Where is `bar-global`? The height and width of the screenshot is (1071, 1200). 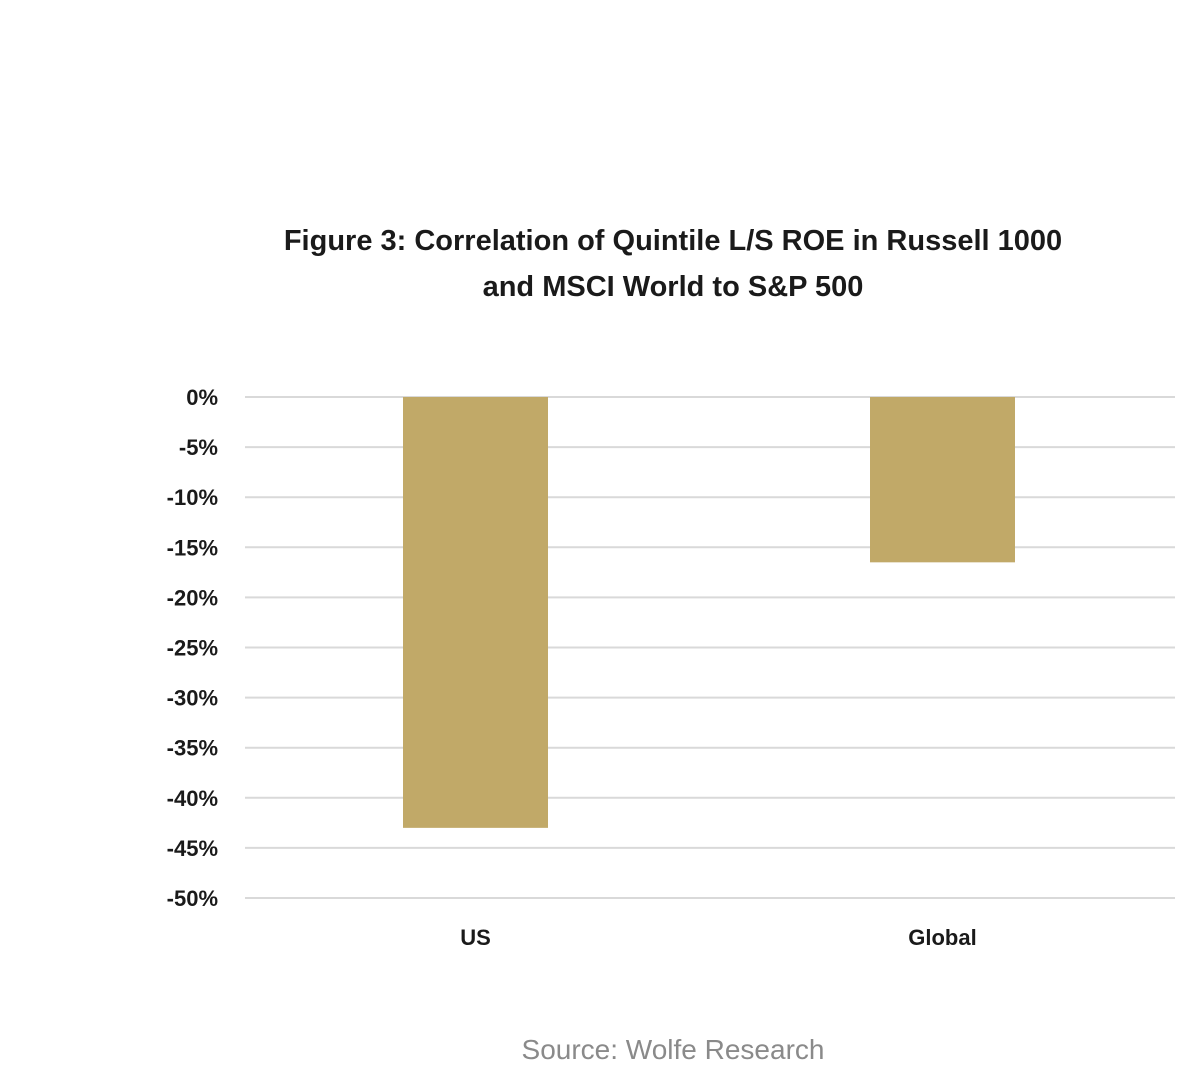 bar-global is located at coordinates (942, 480).